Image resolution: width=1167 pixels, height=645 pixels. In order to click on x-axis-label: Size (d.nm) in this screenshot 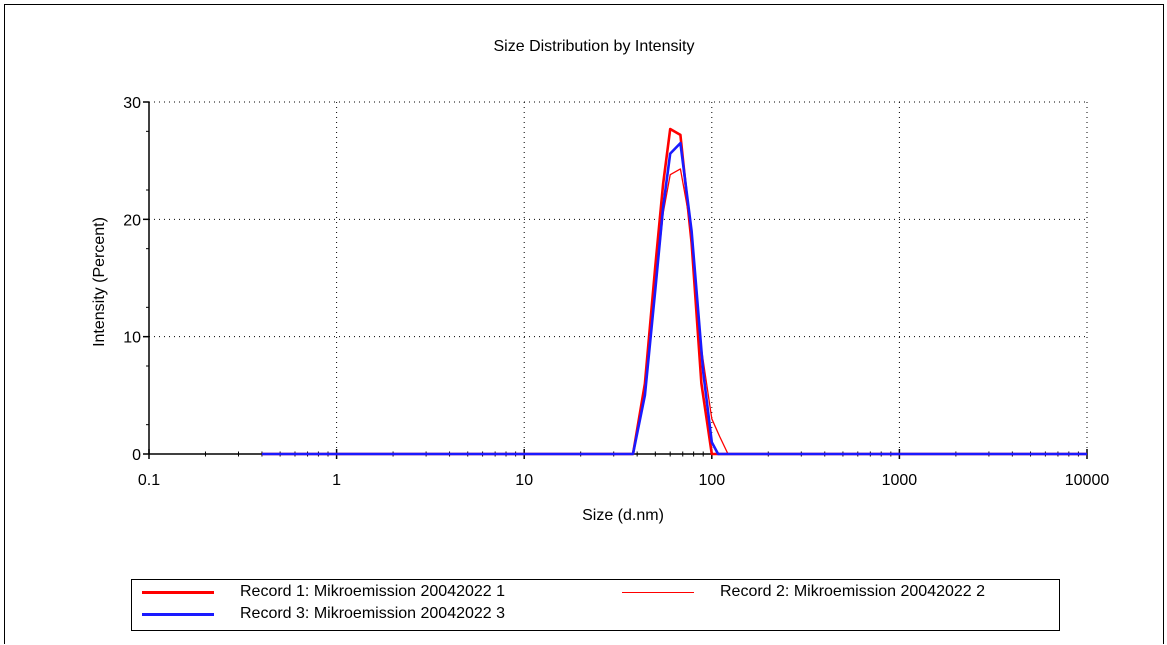, I will do `click(623, 515)`.